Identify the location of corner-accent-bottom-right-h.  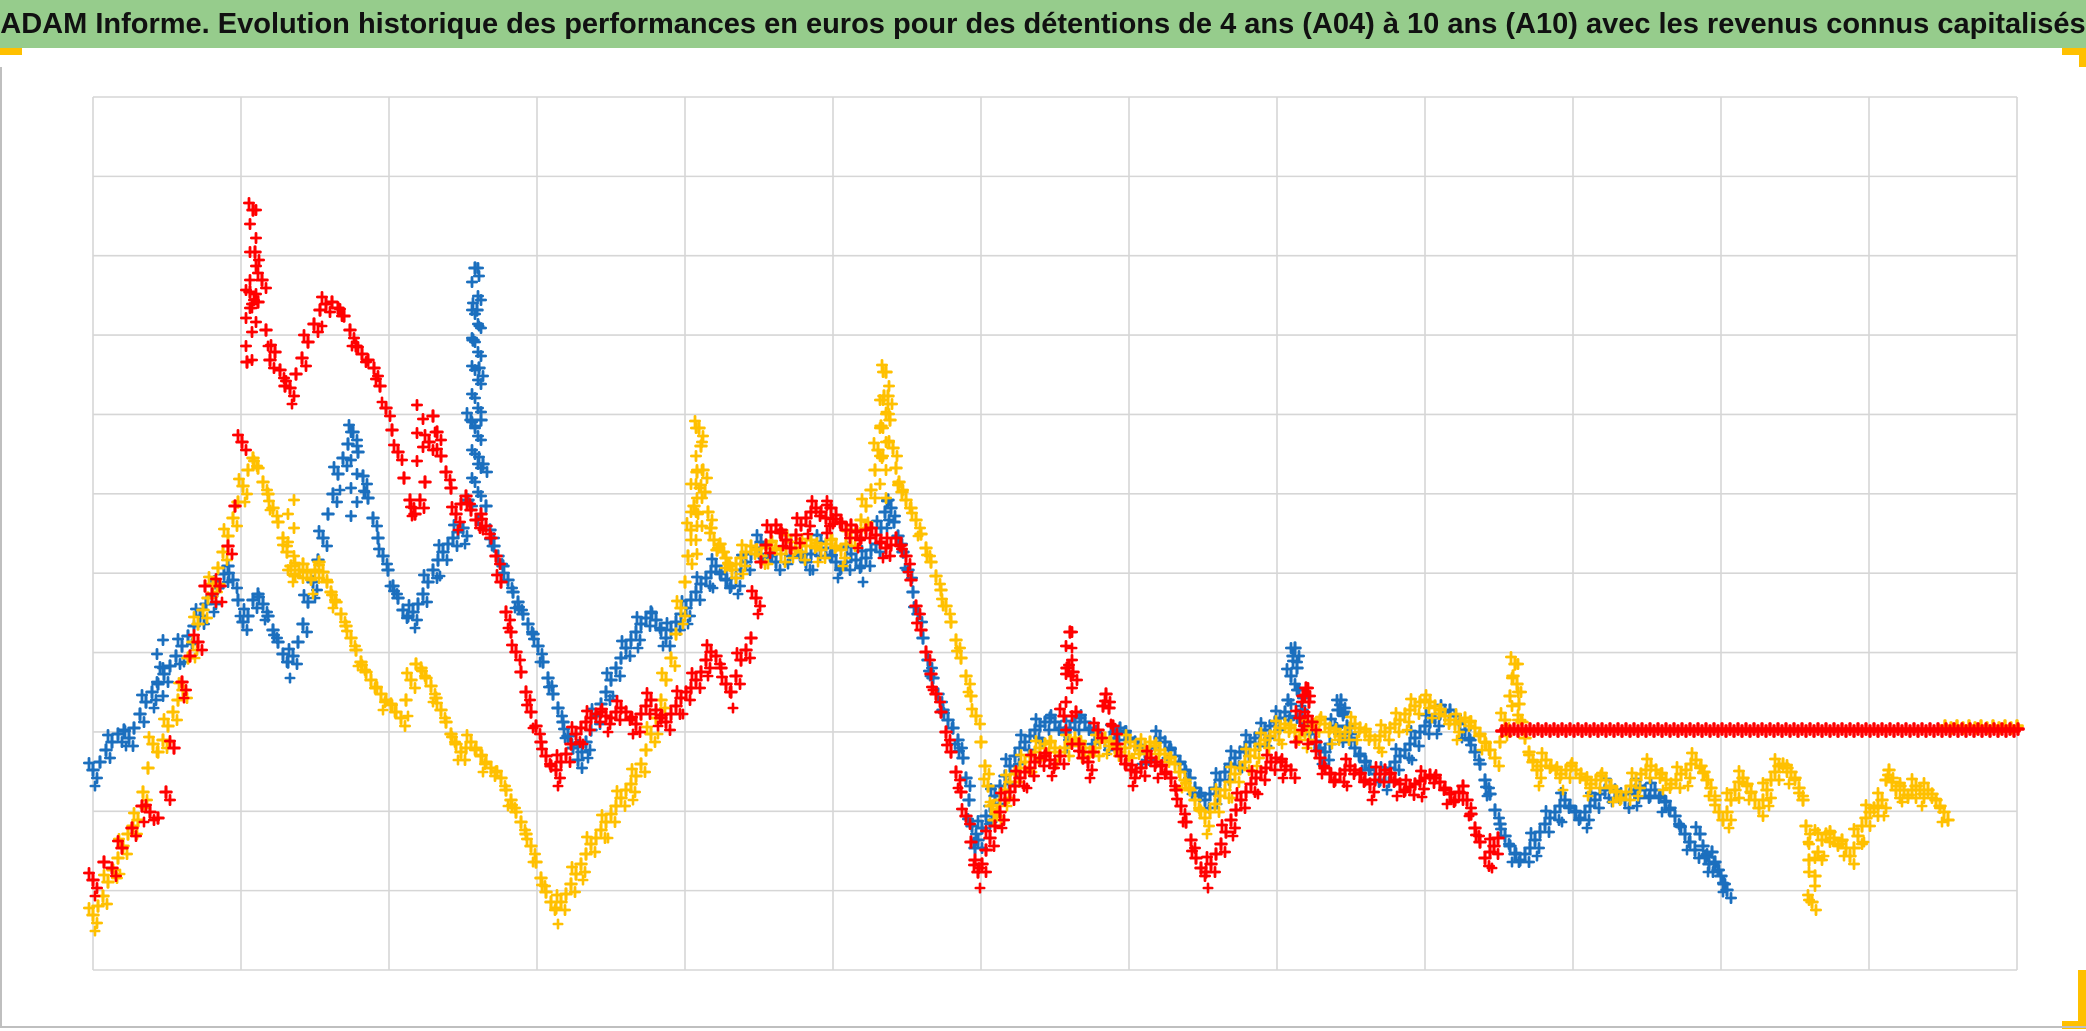
(2074, 1025).